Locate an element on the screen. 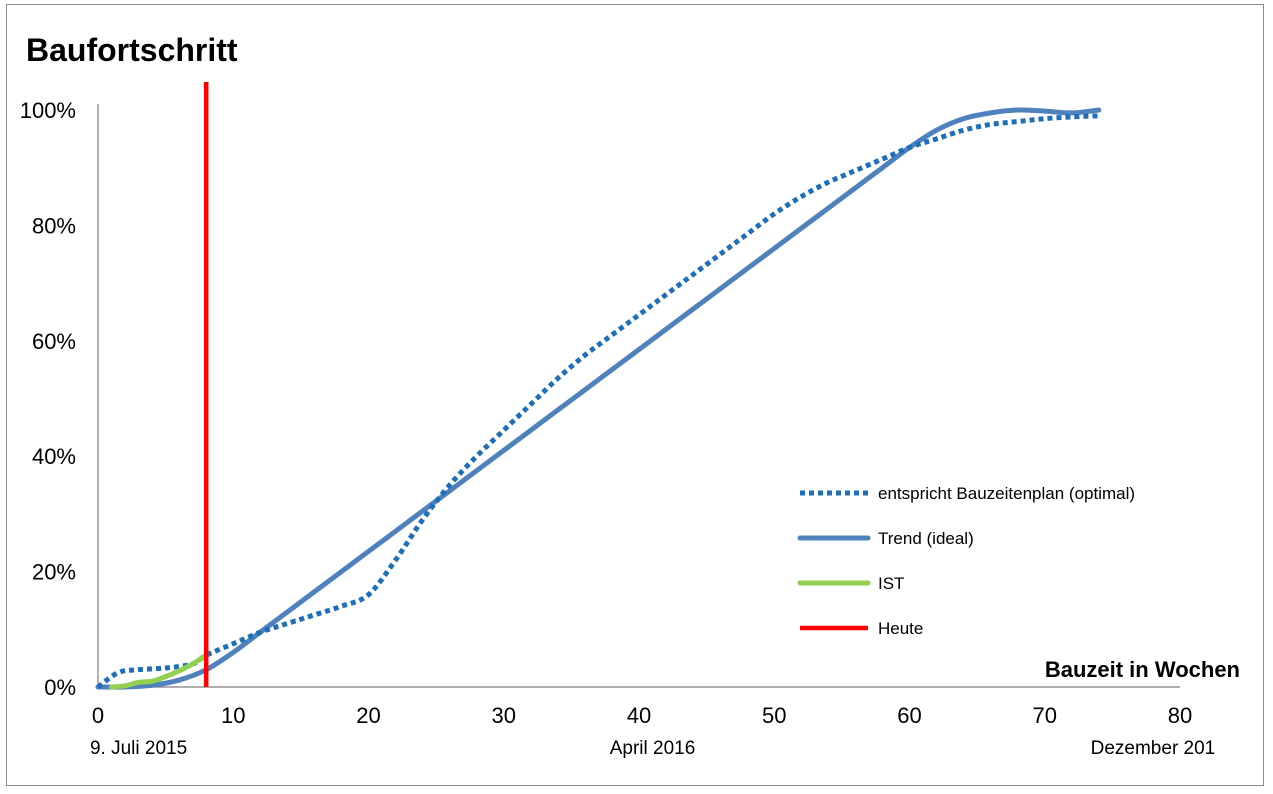 The image size is (1273, 794). legend-label-heute: Heute is located at coordinates (900, 628).